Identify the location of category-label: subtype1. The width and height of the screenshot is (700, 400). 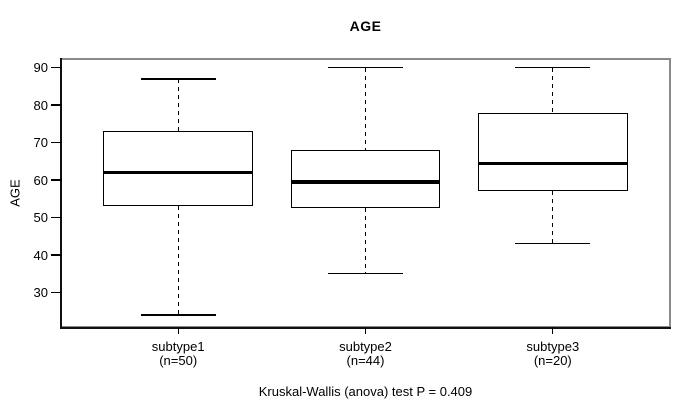
(178, 346).